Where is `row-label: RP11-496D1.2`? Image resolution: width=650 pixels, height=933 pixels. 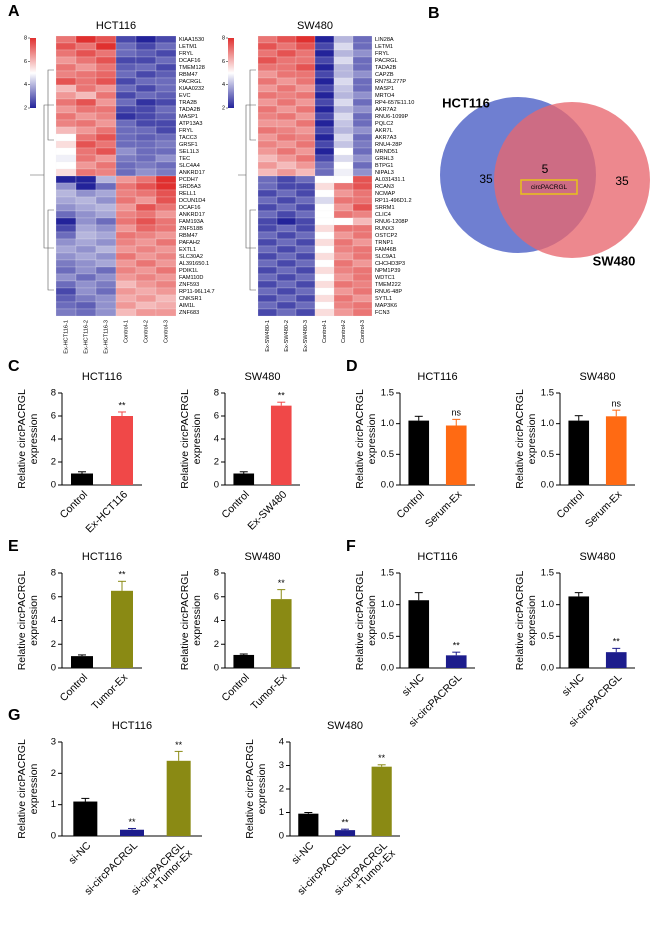 row-label: RP11-496D1.2 is located at coordinates (393, 201).